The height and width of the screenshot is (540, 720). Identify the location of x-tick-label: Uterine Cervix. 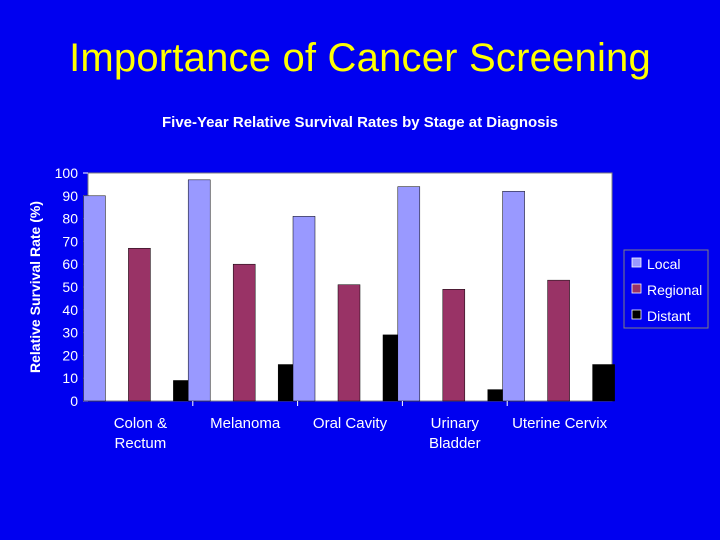
(560, 423).